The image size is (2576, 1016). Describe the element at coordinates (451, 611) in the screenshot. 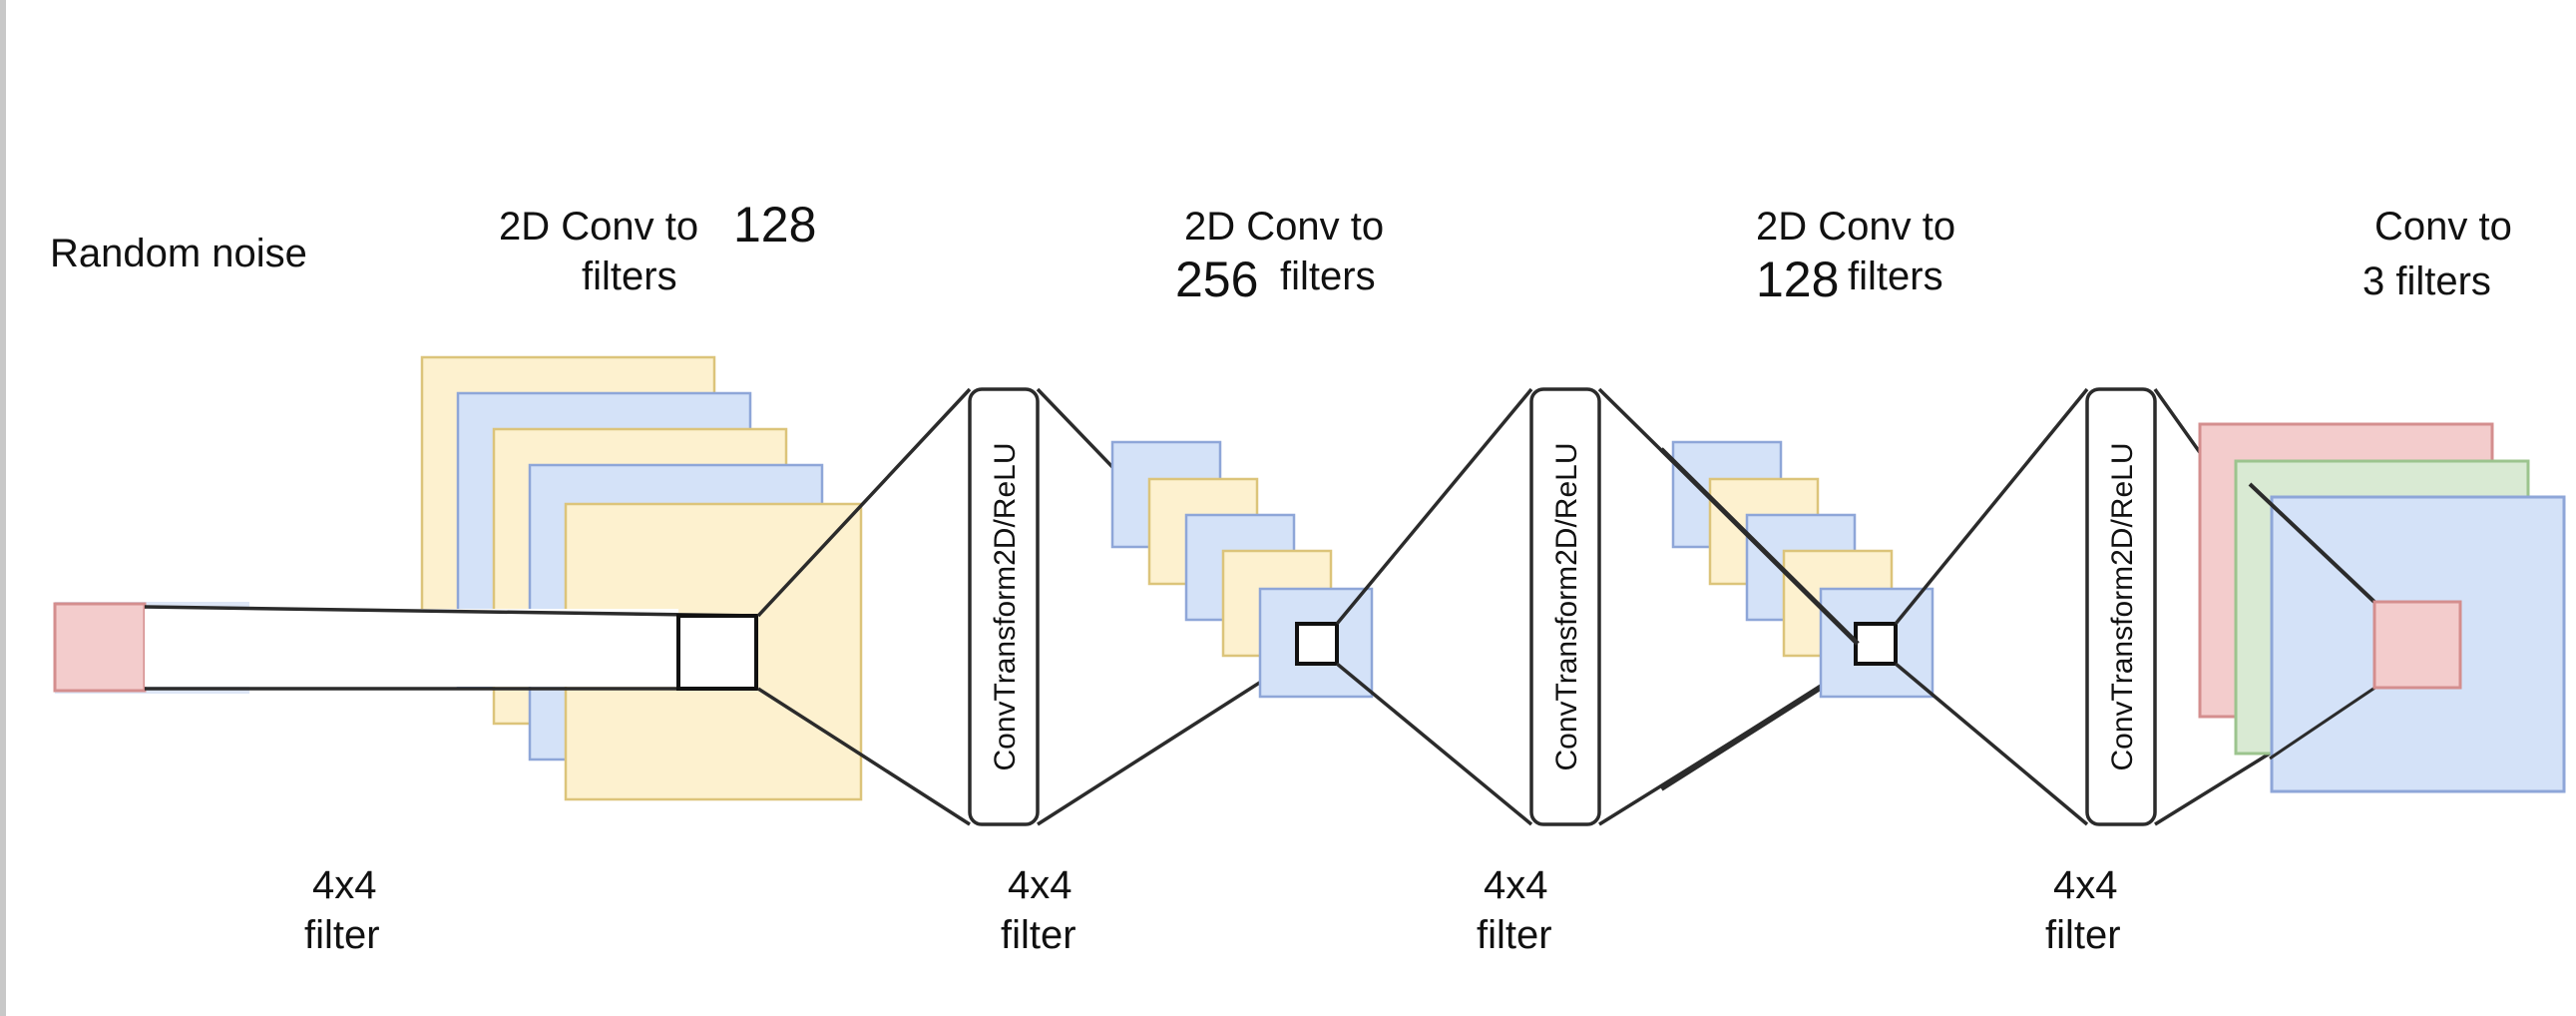

I see `projection-line-top` at that location.